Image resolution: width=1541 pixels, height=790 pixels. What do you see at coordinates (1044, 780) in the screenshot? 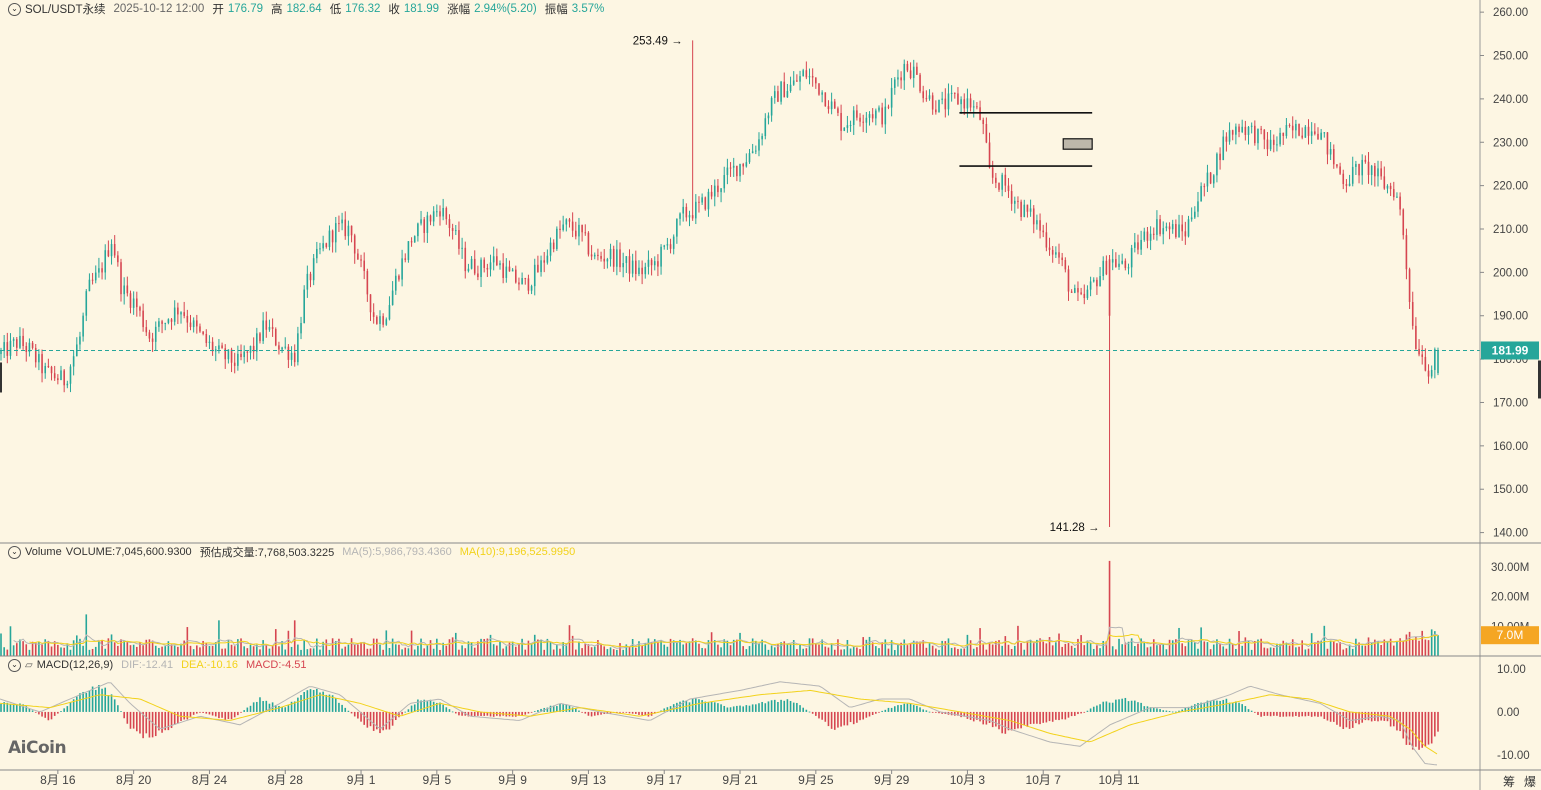
I see `x-tick-label: 10月 7` at bounding box center [1044, 780].